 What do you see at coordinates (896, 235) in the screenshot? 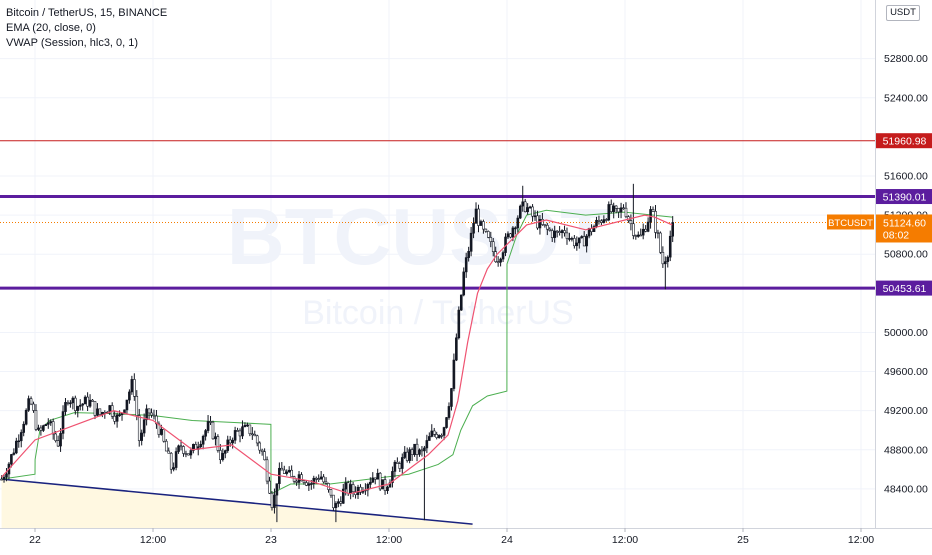
I see `last-price-countdown: 08:02` at bounding box center [896, 235].